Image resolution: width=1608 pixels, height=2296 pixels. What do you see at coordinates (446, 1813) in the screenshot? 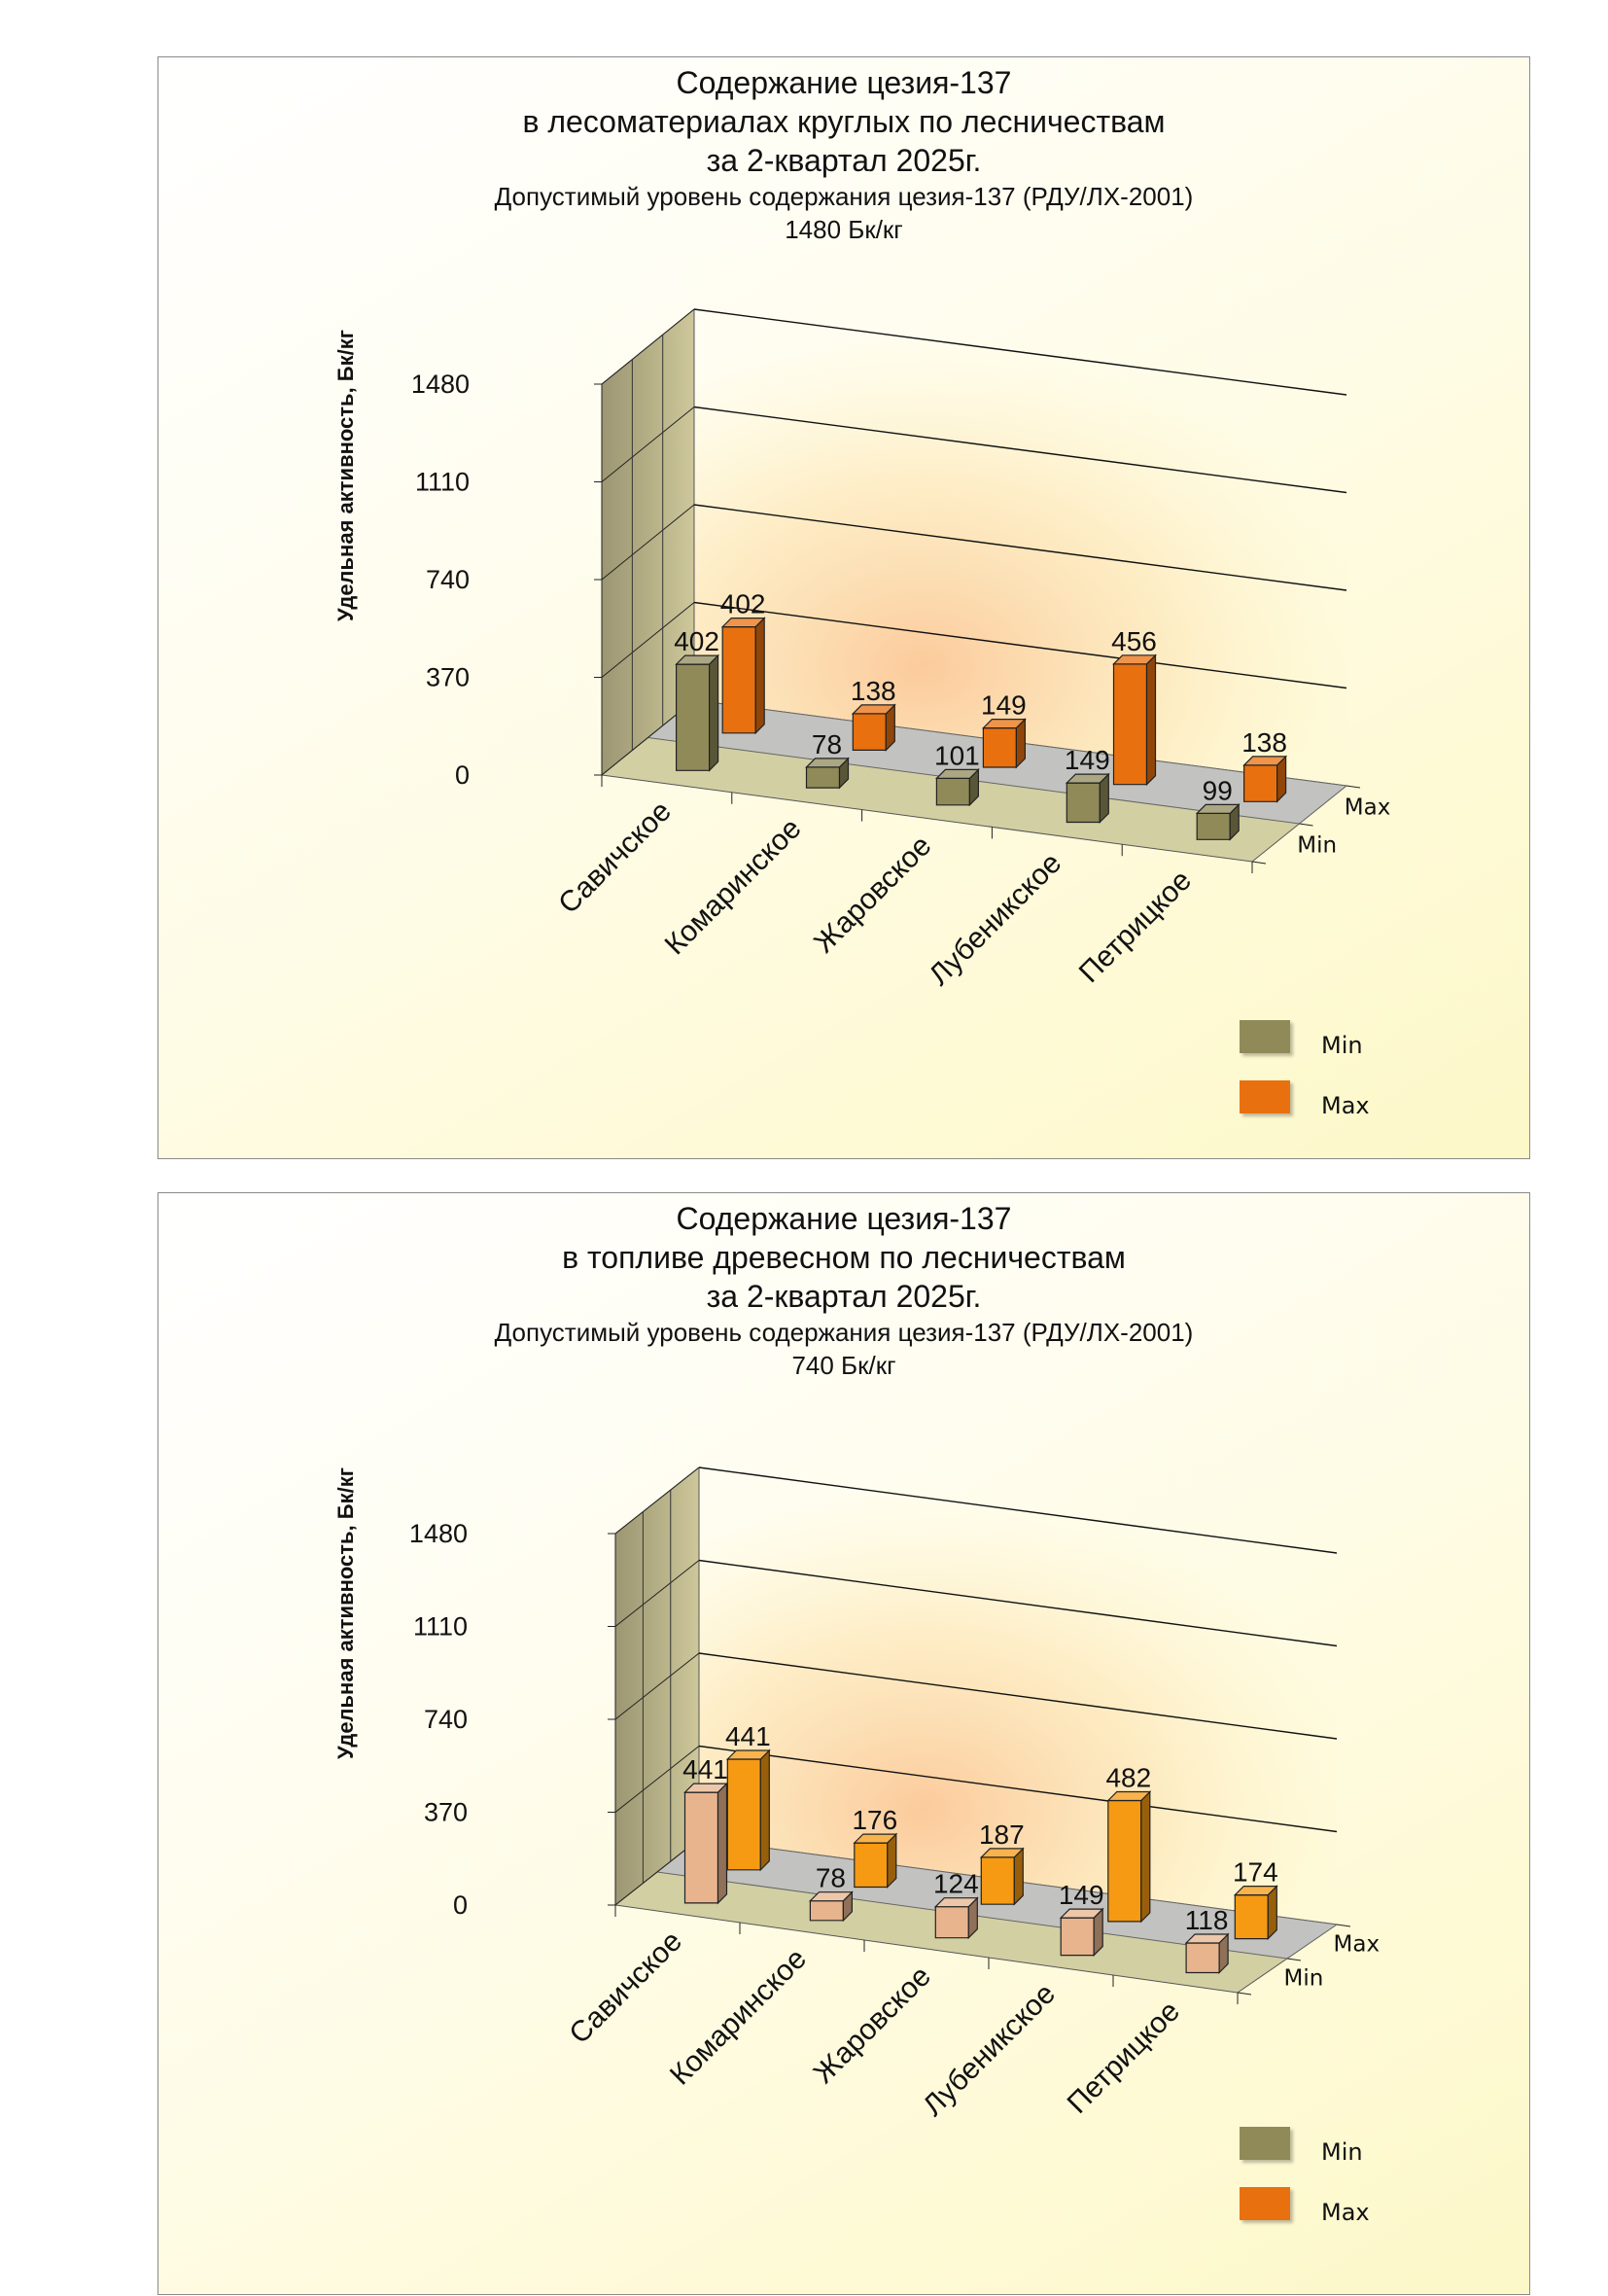
I see `y-tick-label: 370` at bounding box center [446, 1813].